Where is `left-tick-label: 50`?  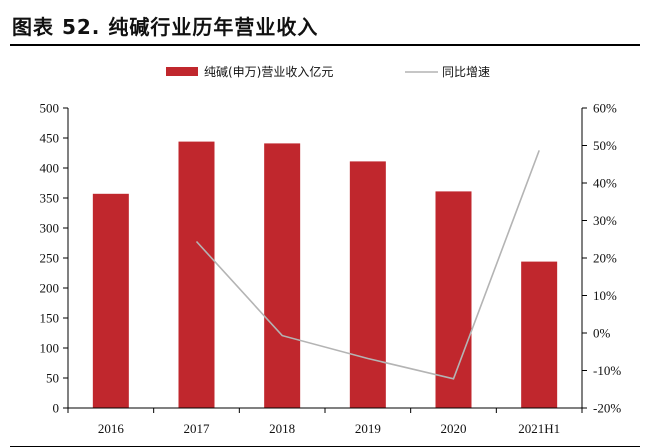
left-tick-label: 50 is located at coordinates (52, 378).